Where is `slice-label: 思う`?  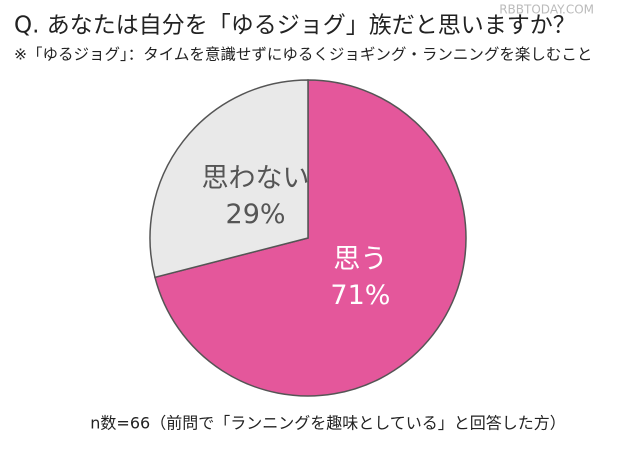 slice-label: 思う is located at coordinates (360, 259).